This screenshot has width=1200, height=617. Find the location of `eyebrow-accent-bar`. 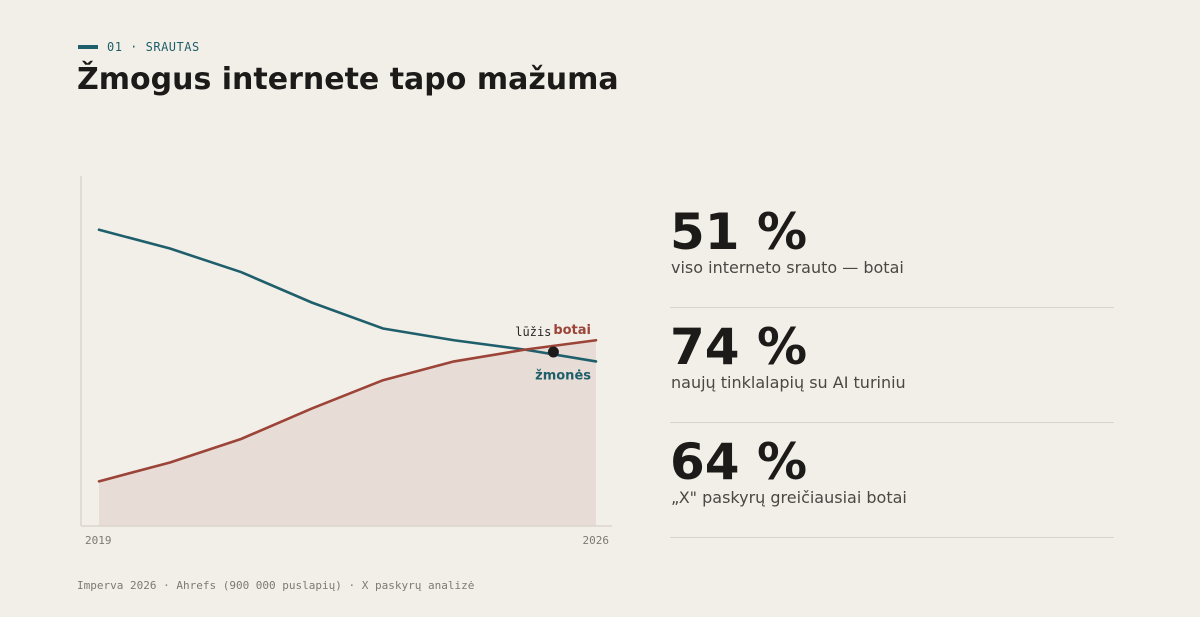

eyebrow-accent-bar is located at coordinates (88, 47).